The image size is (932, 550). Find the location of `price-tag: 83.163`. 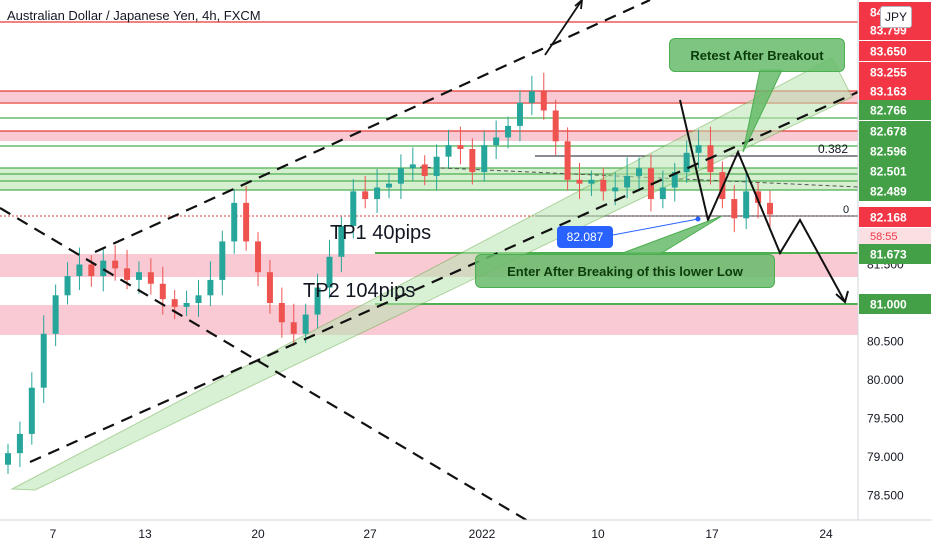

price-tag: 83.163 is located at coordinates (895, 91).